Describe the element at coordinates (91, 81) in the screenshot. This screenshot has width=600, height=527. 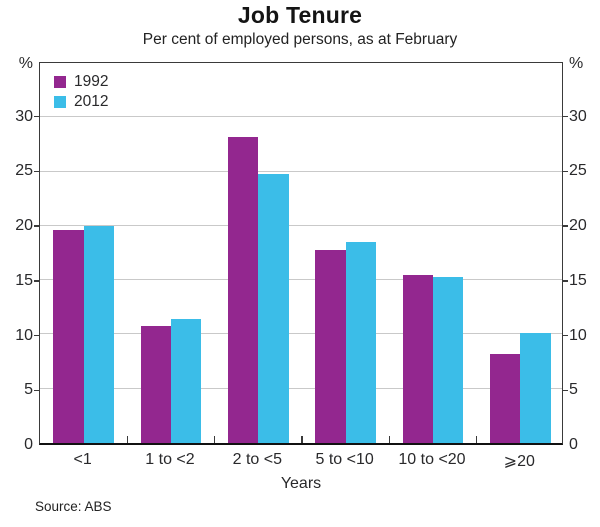
I see `legend-label-1992: 1992` at that location.